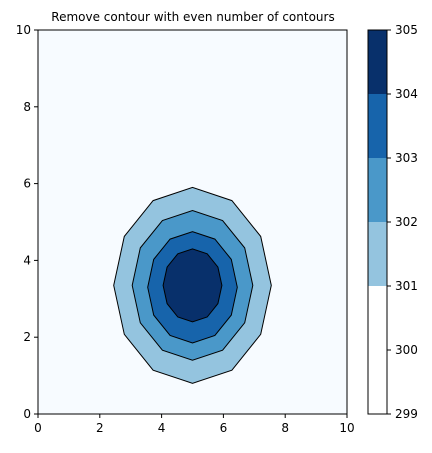 This screenshot has height=453, width=432. I want to click on colorbar-tick-label: 301, so click(406, 286).